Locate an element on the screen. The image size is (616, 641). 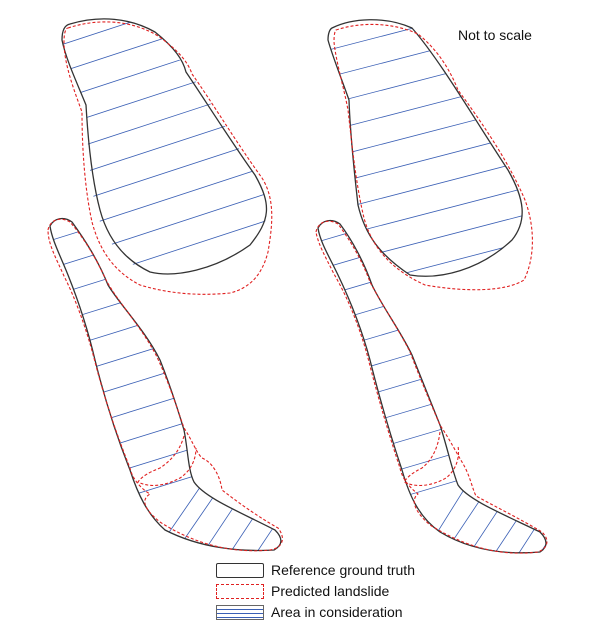
left-upper-ground-truth is located at coordinates (164, 146).